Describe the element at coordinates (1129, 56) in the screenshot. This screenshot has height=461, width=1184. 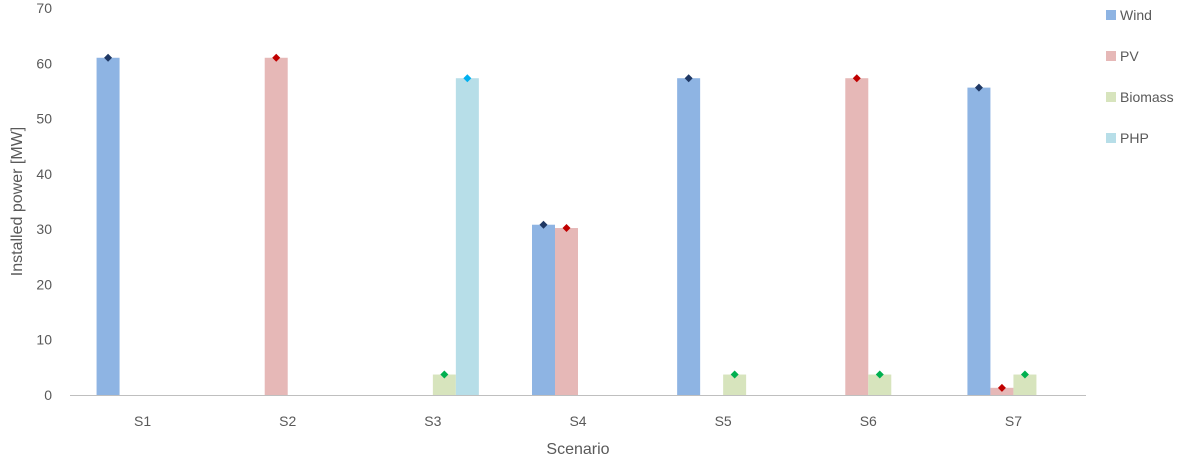
I see `legend-label-pv: PV` at that location.